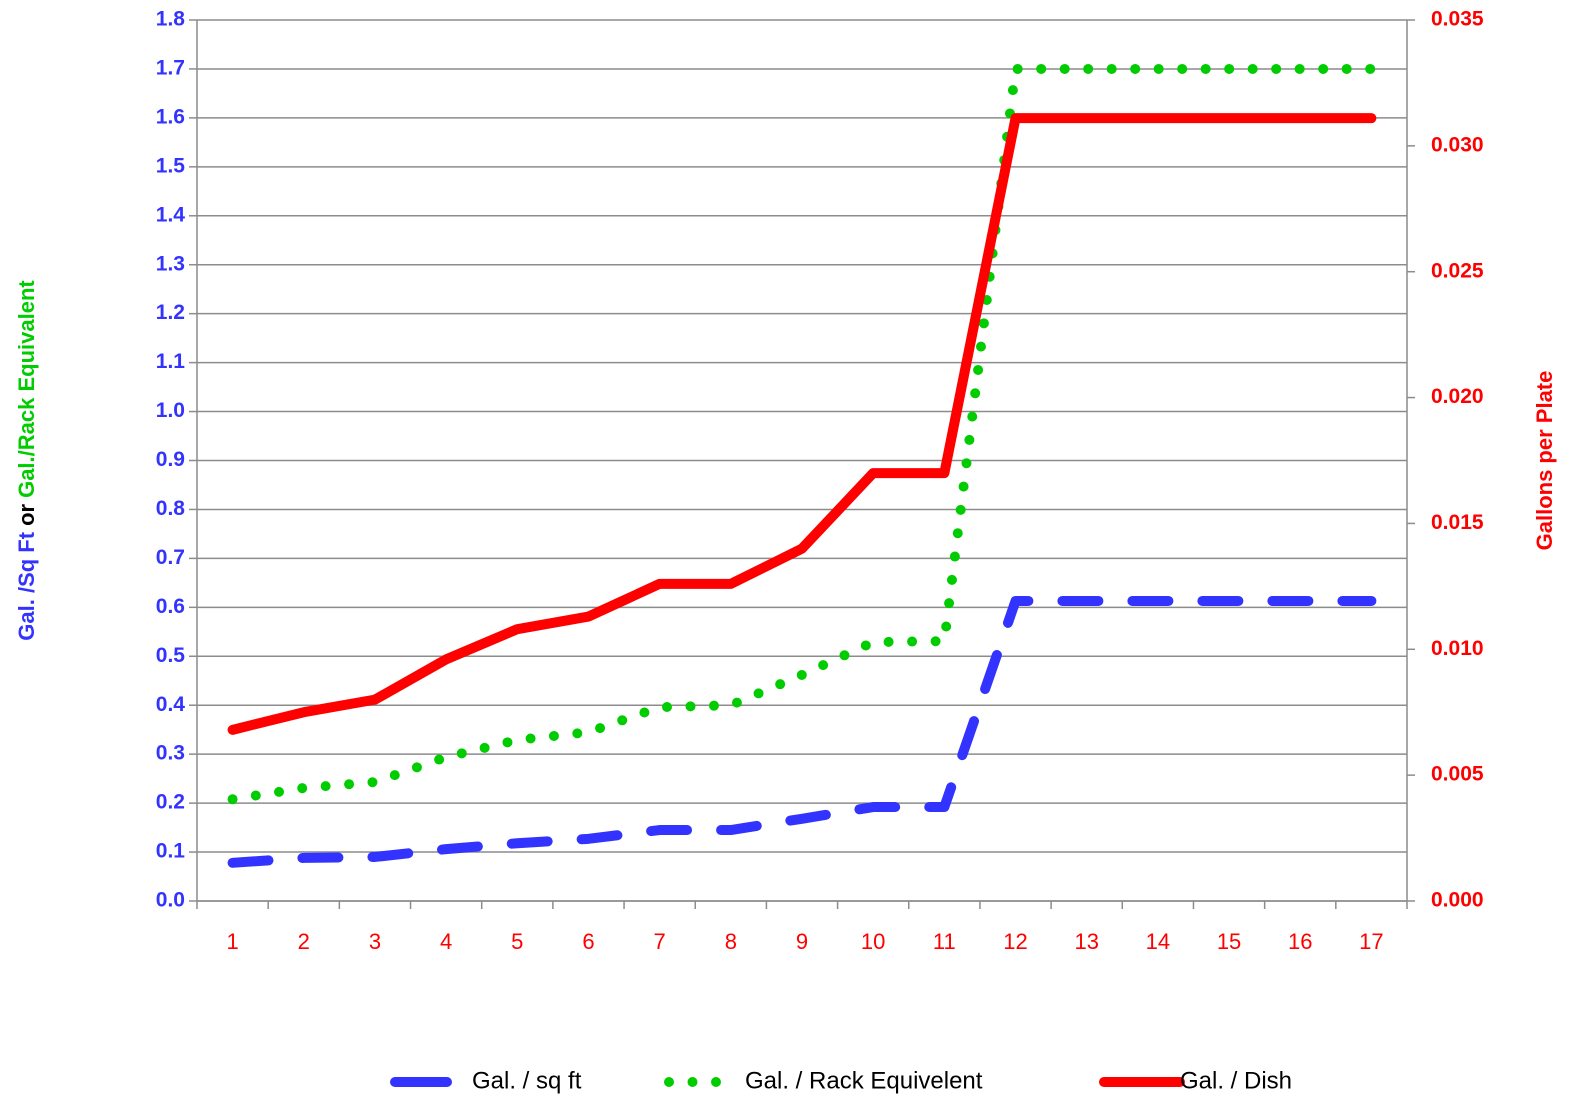 The height and width of the screenshot is (1115, 1591). What do you see at coordinates (1457, 396) in the screenshot?
I see `y2-tick-label: 0.020` at bounding box center [1457, 396].